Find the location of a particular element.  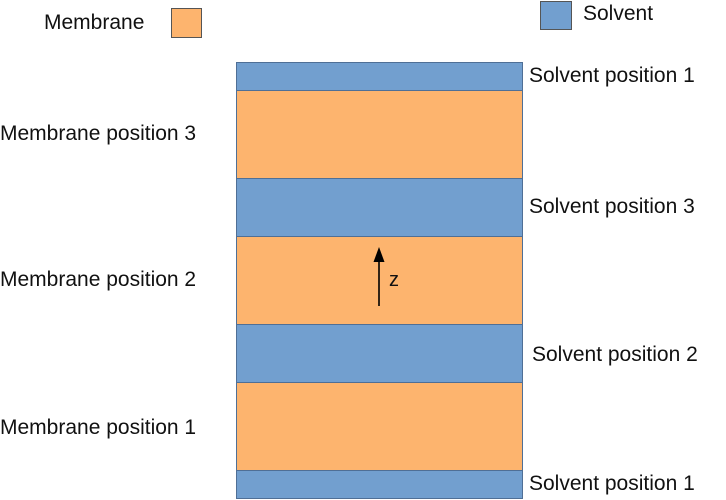

label-solvent-top: Solvent position 1 is located at coordinates (612, 75).